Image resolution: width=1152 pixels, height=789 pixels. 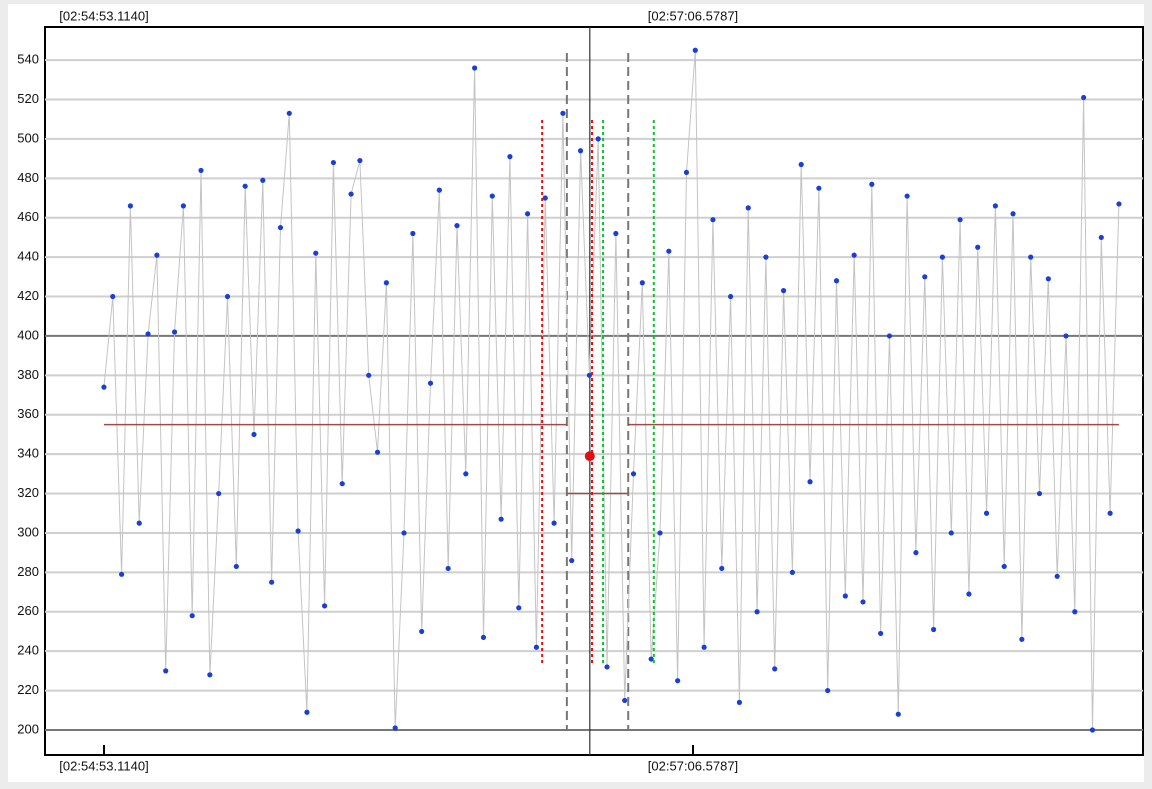 What do you see at coordinates (28, 531) in the screenshot?
I see `y-tick-label: 300` at bounding box center [28, 531].